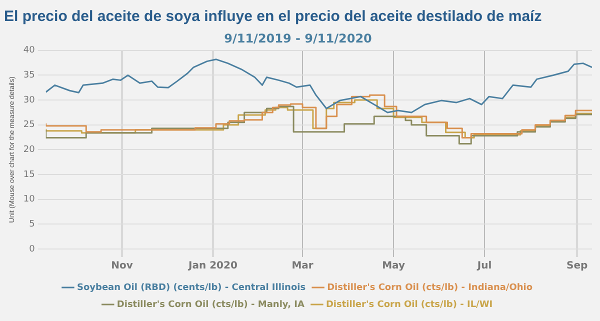  I want to click on y-tick-label: 20, so click(29, 150).